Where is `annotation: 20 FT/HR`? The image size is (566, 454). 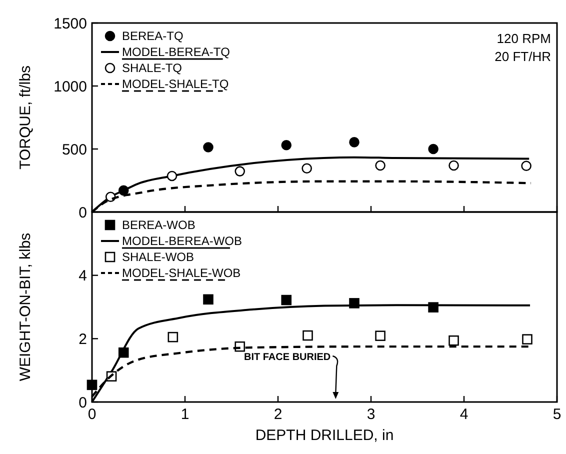 annotation: 20 FT/HR is located at coordinates (522, 56).